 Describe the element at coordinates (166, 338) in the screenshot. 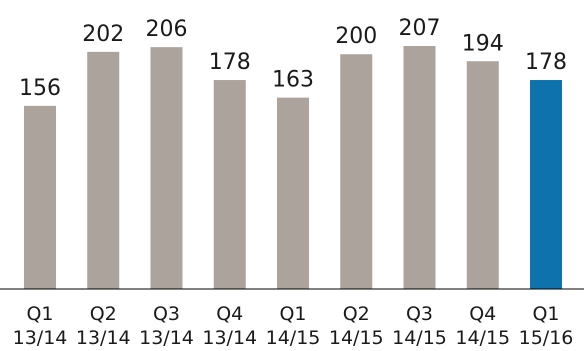

I see `tick-label-year-2: 13/14` at that location.